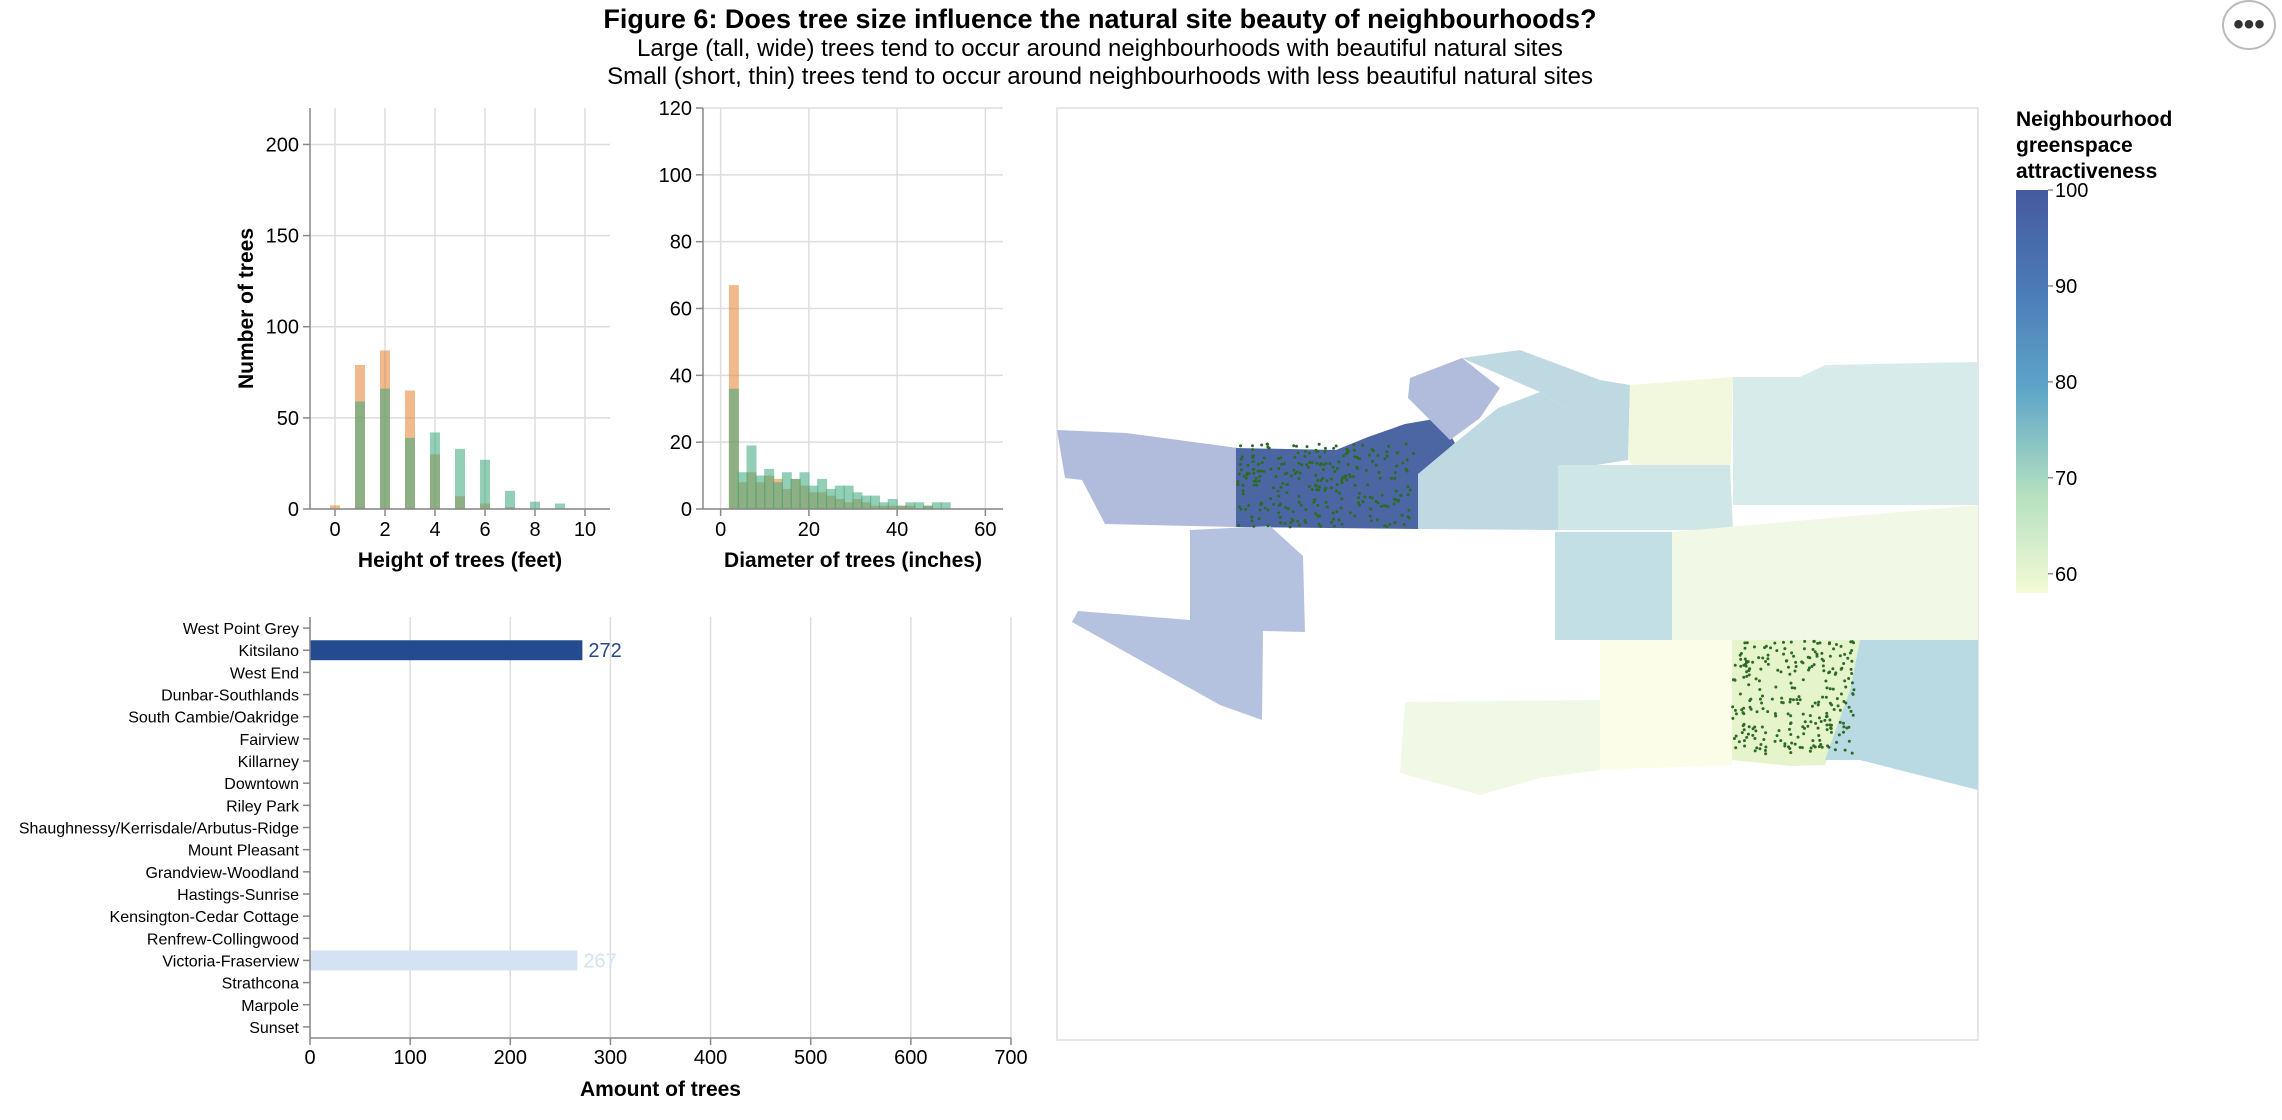 This screenshot has width=2282, height=1120. What do you see at coordinates (230, 961) in the screenshot?
I see `category-label: Victoria-Fraserview` at bounding box center [230, 961].